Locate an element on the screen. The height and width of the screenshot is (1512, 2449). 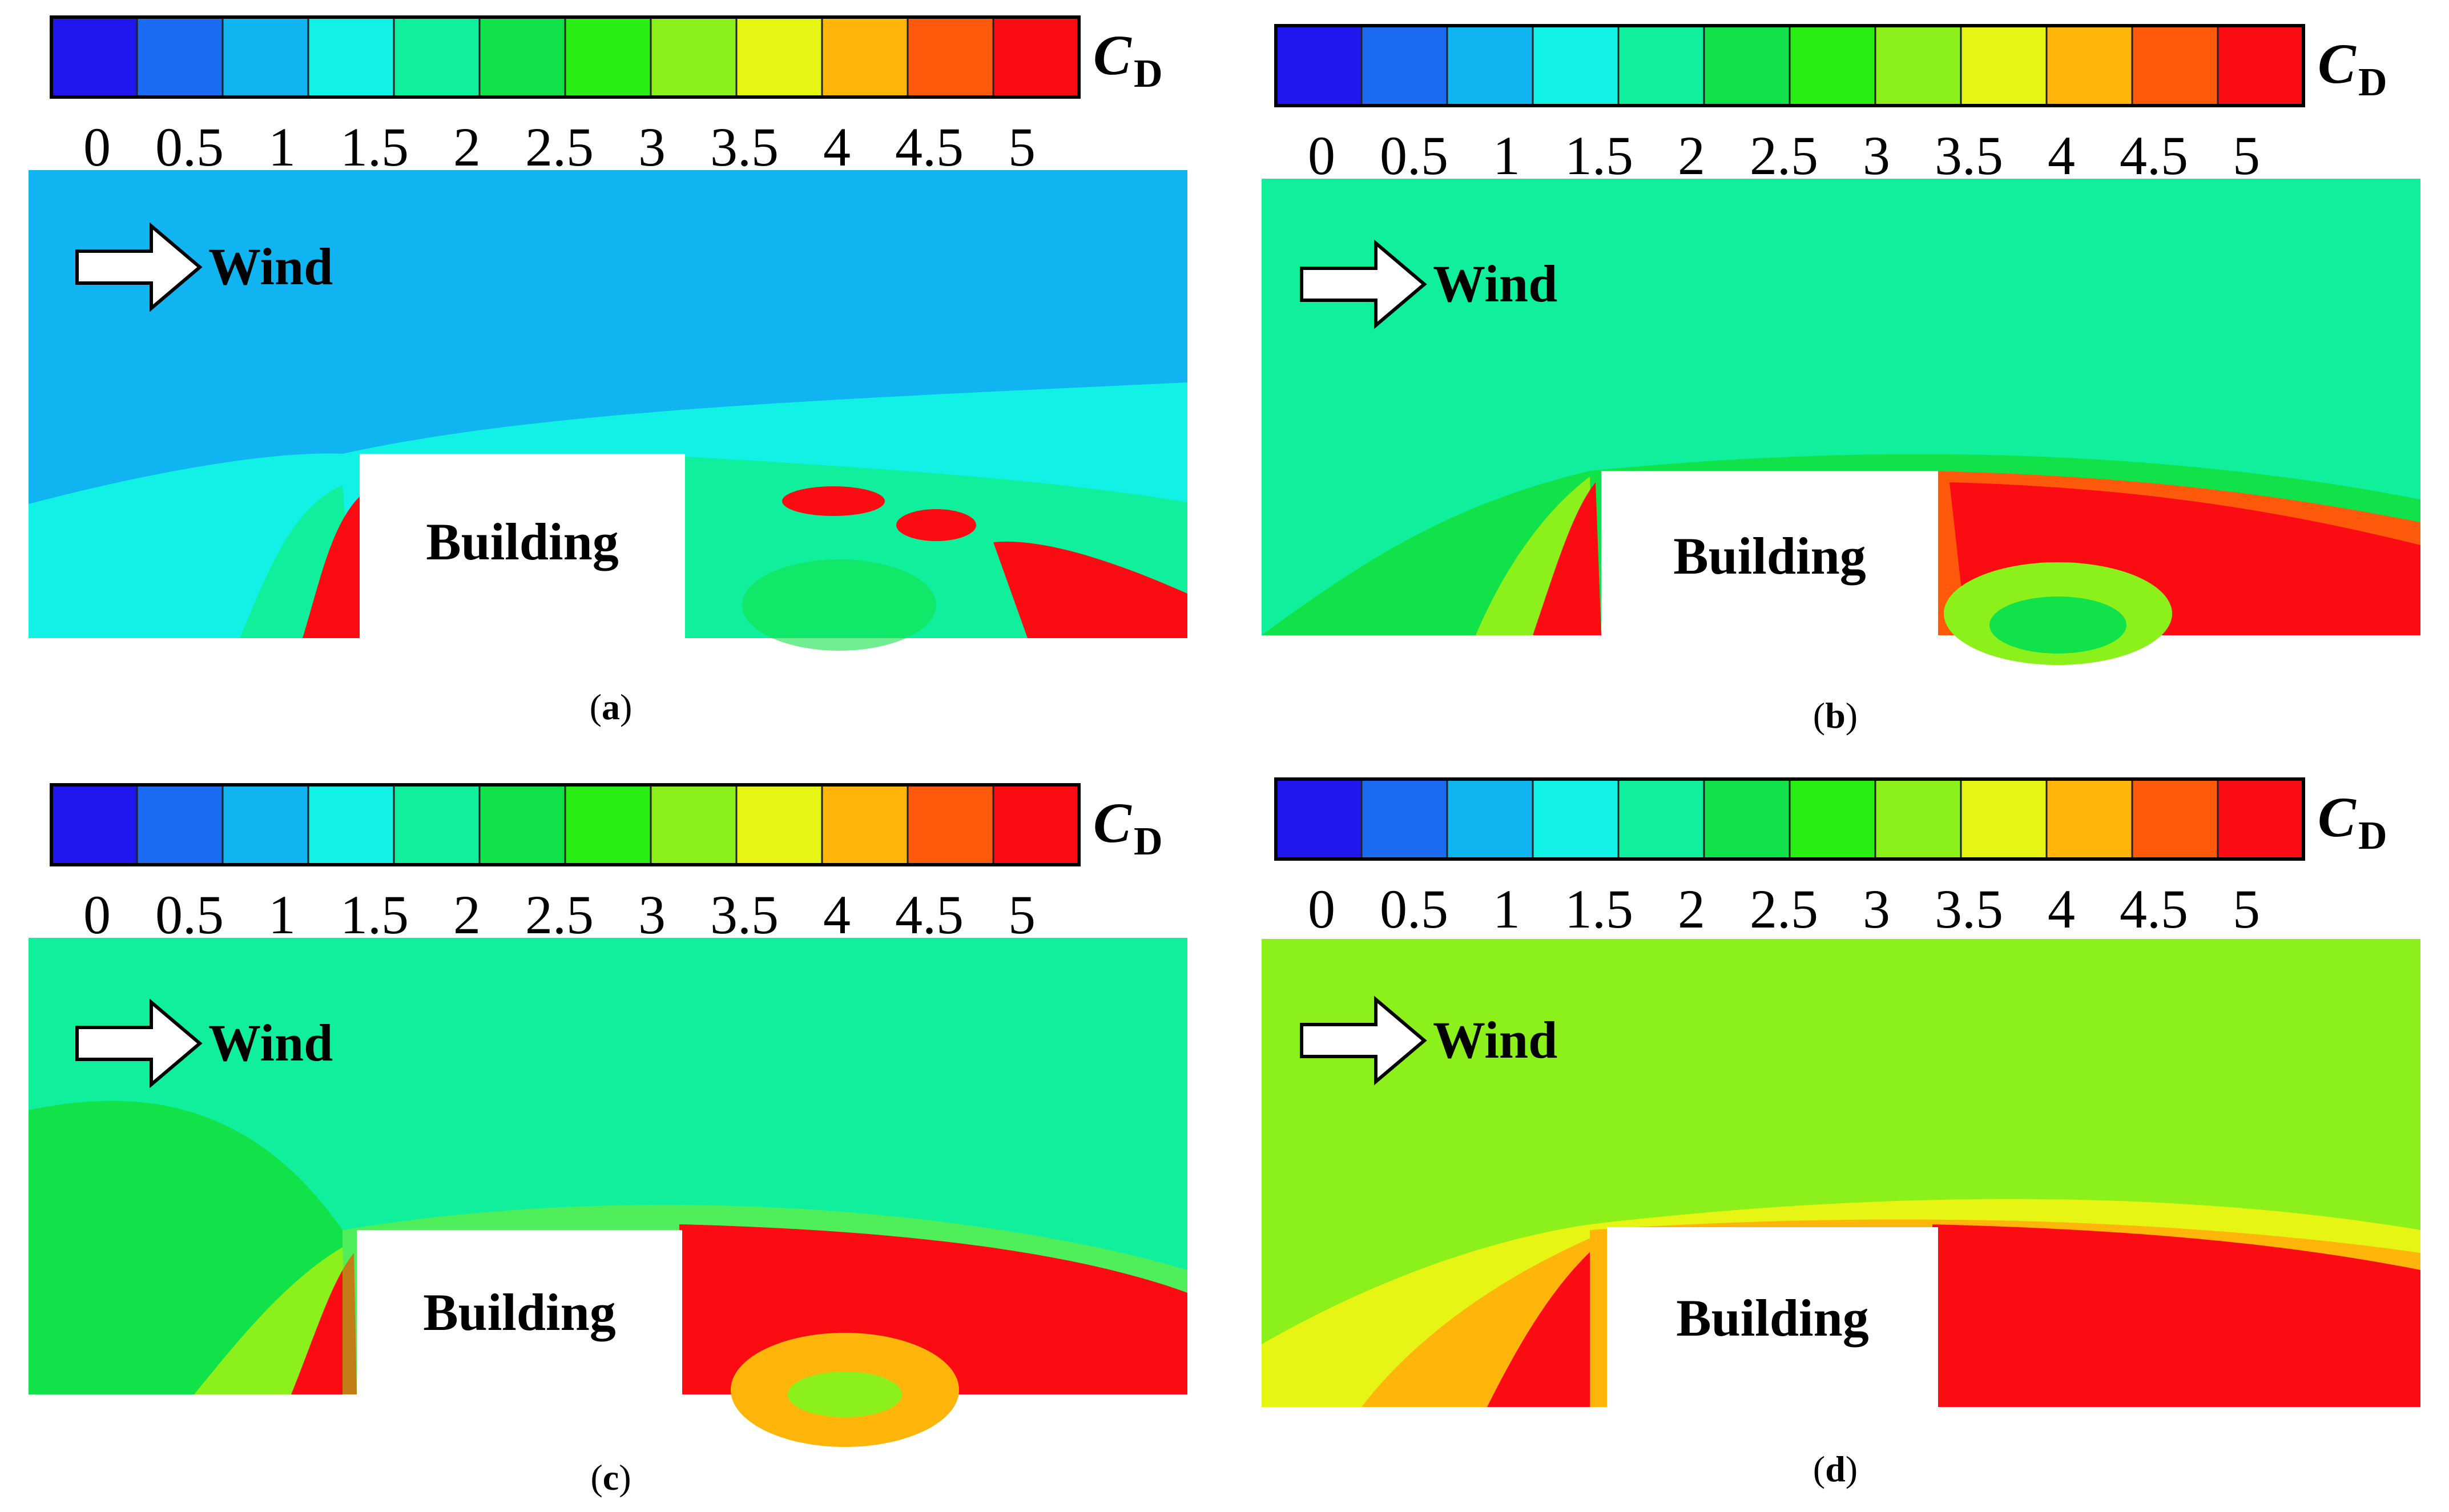
colorbar-label-subscript: D is located at coordinates (1148, 842).